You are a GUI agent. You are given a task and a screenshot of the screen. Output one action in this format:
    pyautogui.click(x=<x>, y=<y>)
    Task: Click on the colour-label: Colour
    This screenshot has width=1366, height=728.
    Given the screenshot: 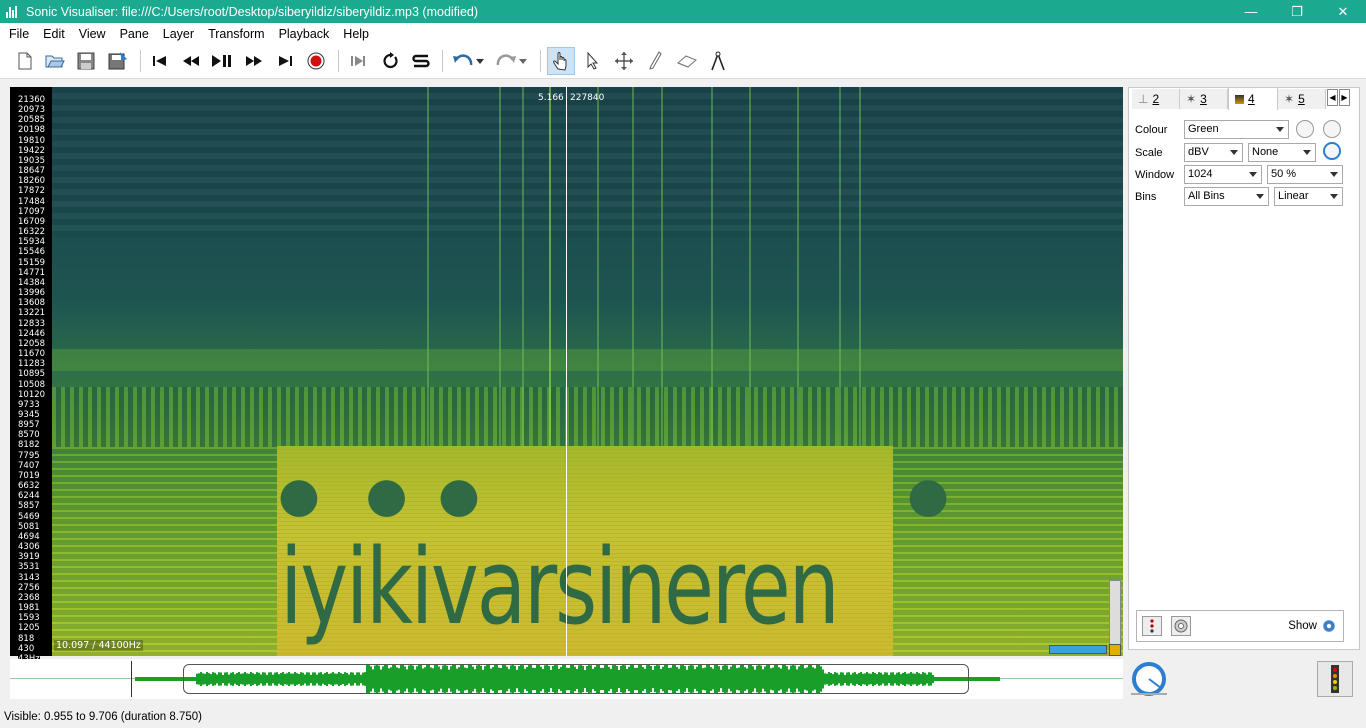 What is the action you would take?
    pyautogui.click(x=1151, y=130)
    